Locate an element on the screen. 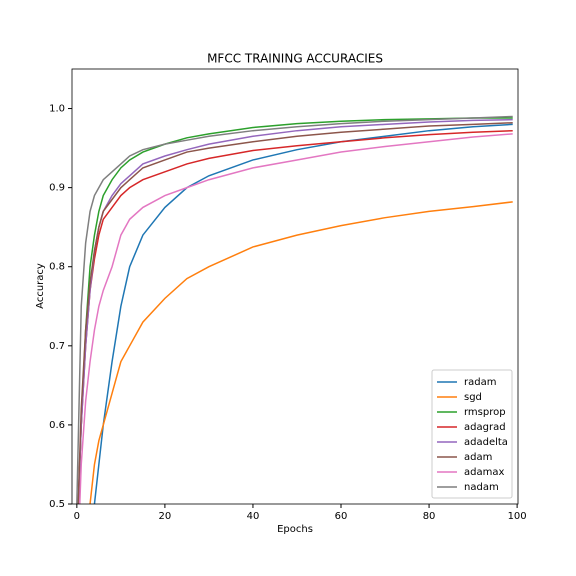 The image size is (576, 576). y-tick-label: 0.8 is located at coordinates (57, 267).